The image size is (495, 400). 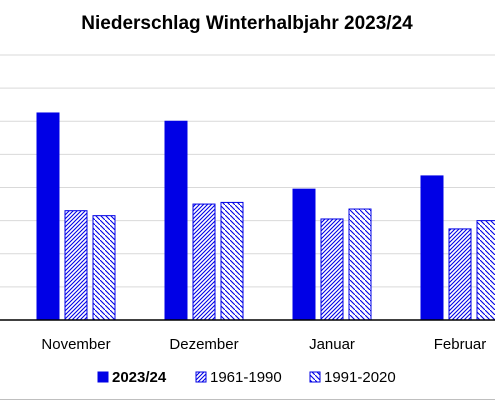 What do you see at coordinates (304, 254) in the screenshot?
I see `bar-2023-24-januar` at bounding box center [304, 254].